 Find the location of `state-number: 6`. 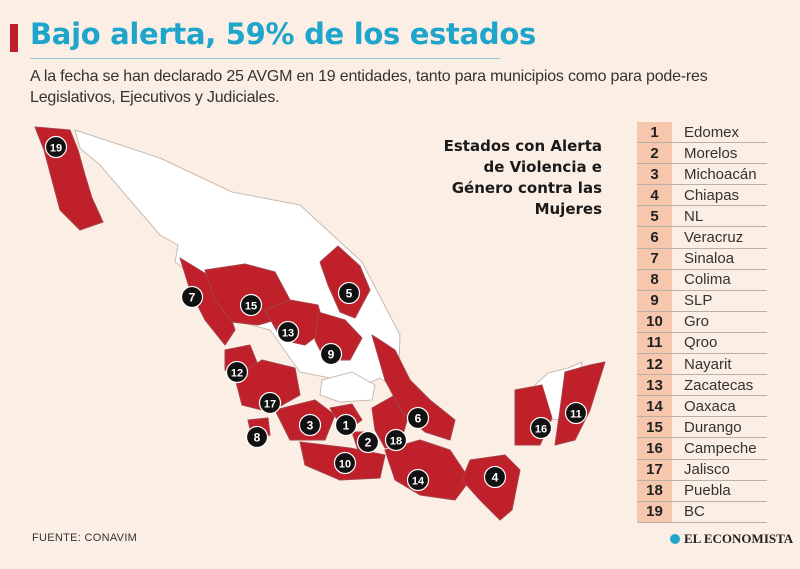

state-number: 6 is located at coordinates (654, 237).